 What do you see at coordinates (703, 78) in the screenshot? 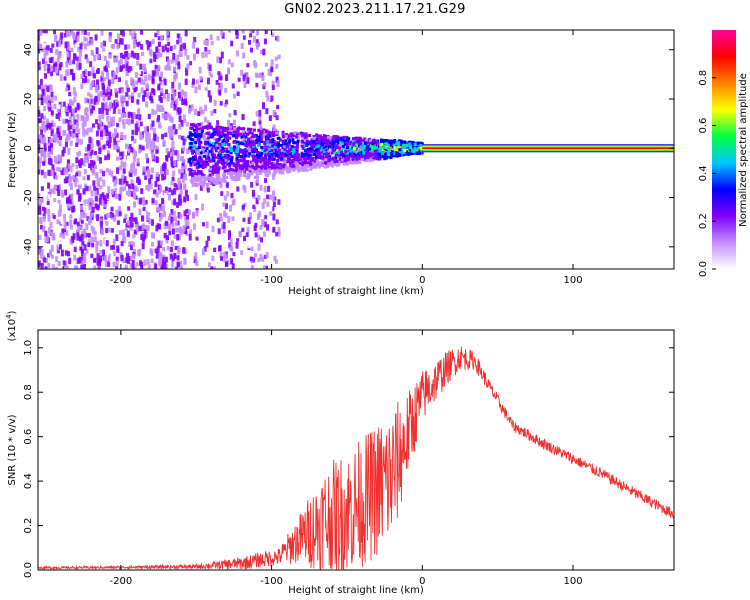
I see `colorbar-tick-label: 0.8` at bounding box center [703, 78].